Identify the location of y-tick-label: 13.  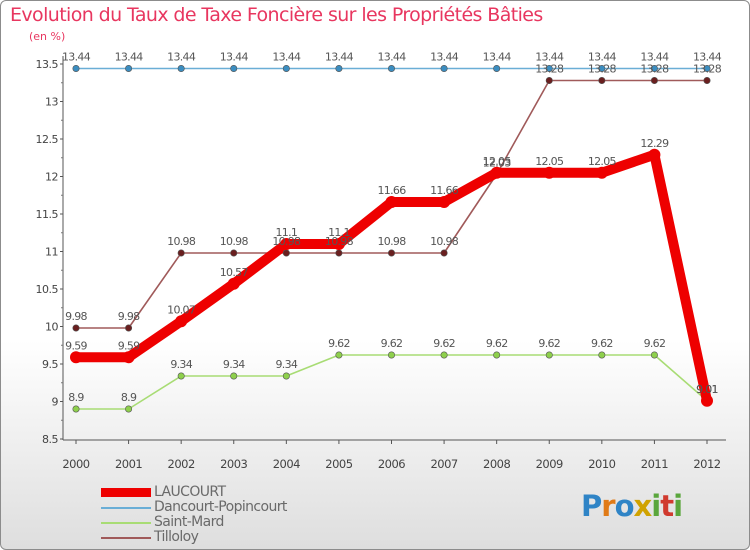
(51, 102).